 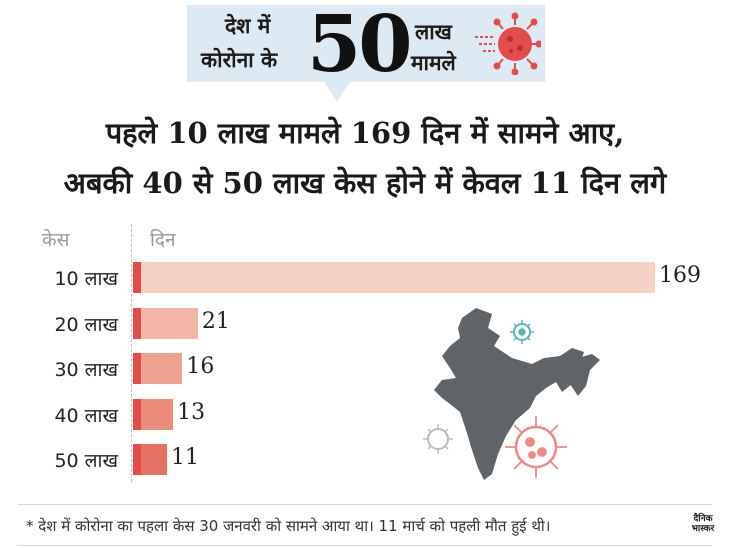 What do you see at coordinates (337, 91) in the screenshot?
I see `bubble-tail` at bounding box center [337, 91].